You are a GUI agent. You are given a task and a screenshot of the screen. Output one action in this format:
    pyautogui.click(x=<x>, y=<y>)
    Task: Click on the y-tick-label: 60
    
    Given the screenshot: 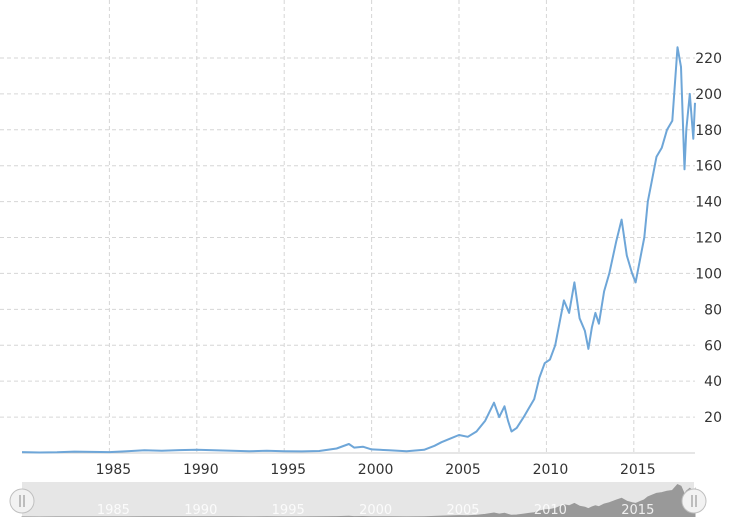 What is the action you would take?
    pyautogui.click(x=713, y=346)
    